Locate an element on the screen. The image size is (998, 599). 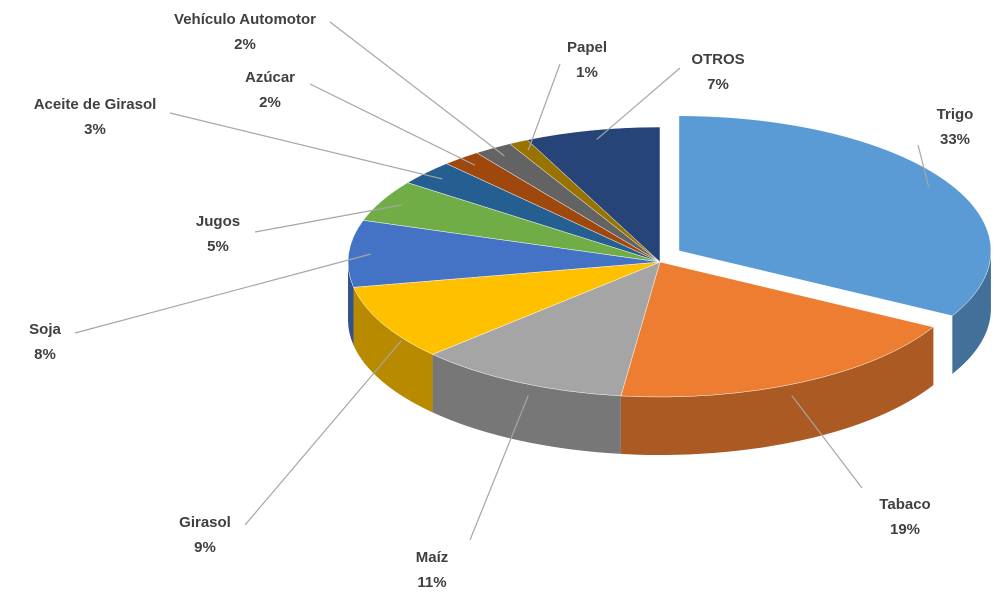
category-label: Azúcar is located at coordinates (270, 77).